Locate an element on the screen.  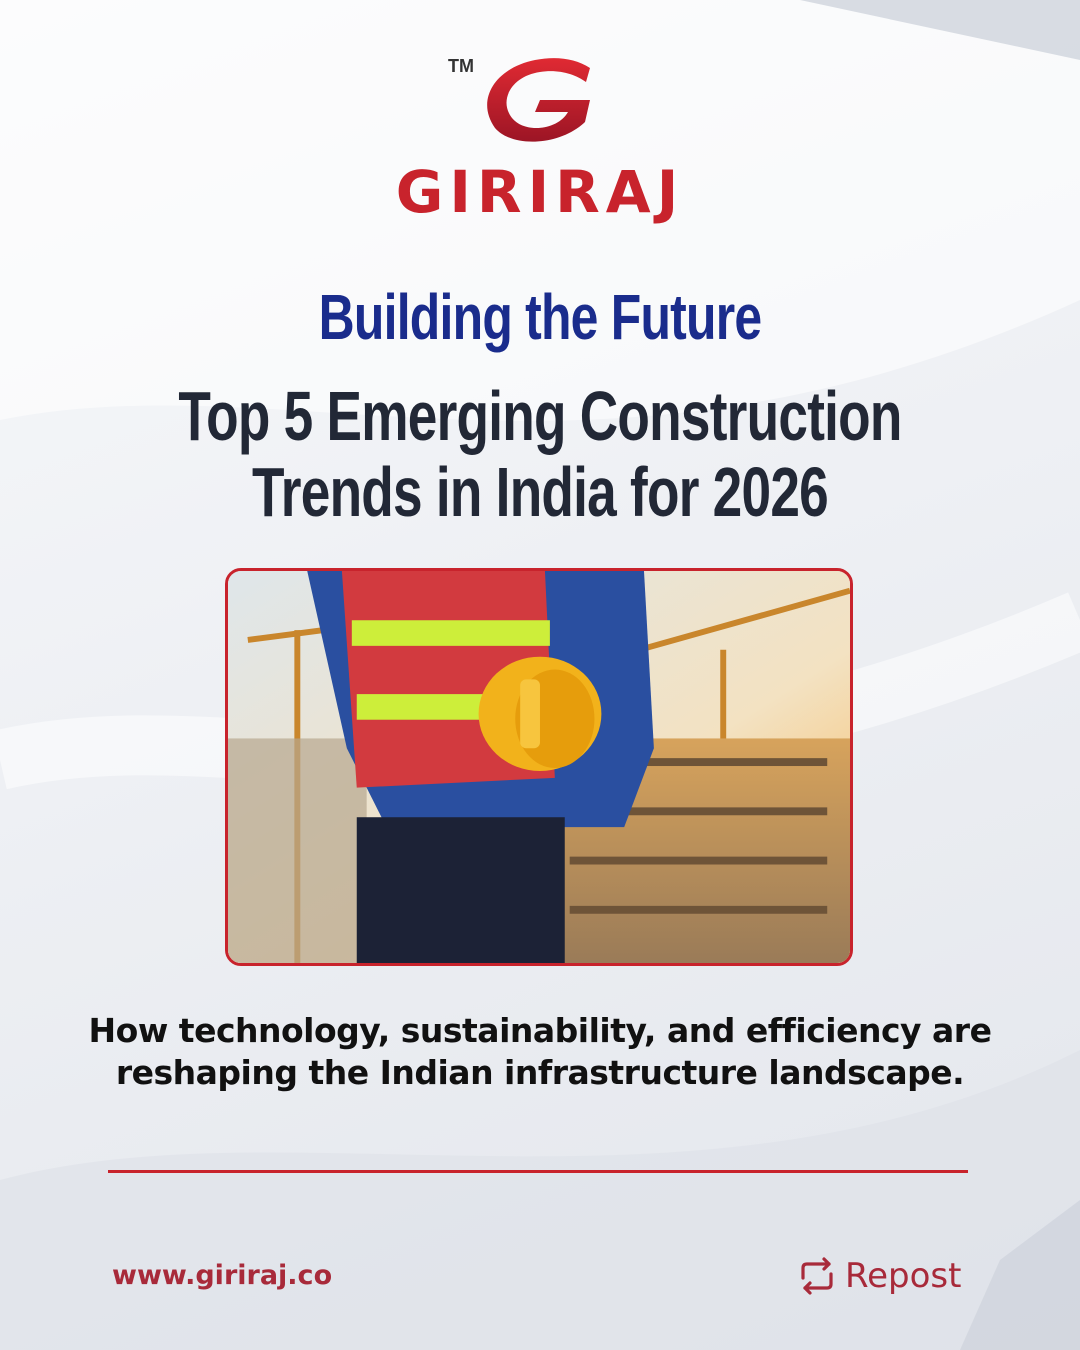
repost-label: Repost is located at coordinates (903, 1276).